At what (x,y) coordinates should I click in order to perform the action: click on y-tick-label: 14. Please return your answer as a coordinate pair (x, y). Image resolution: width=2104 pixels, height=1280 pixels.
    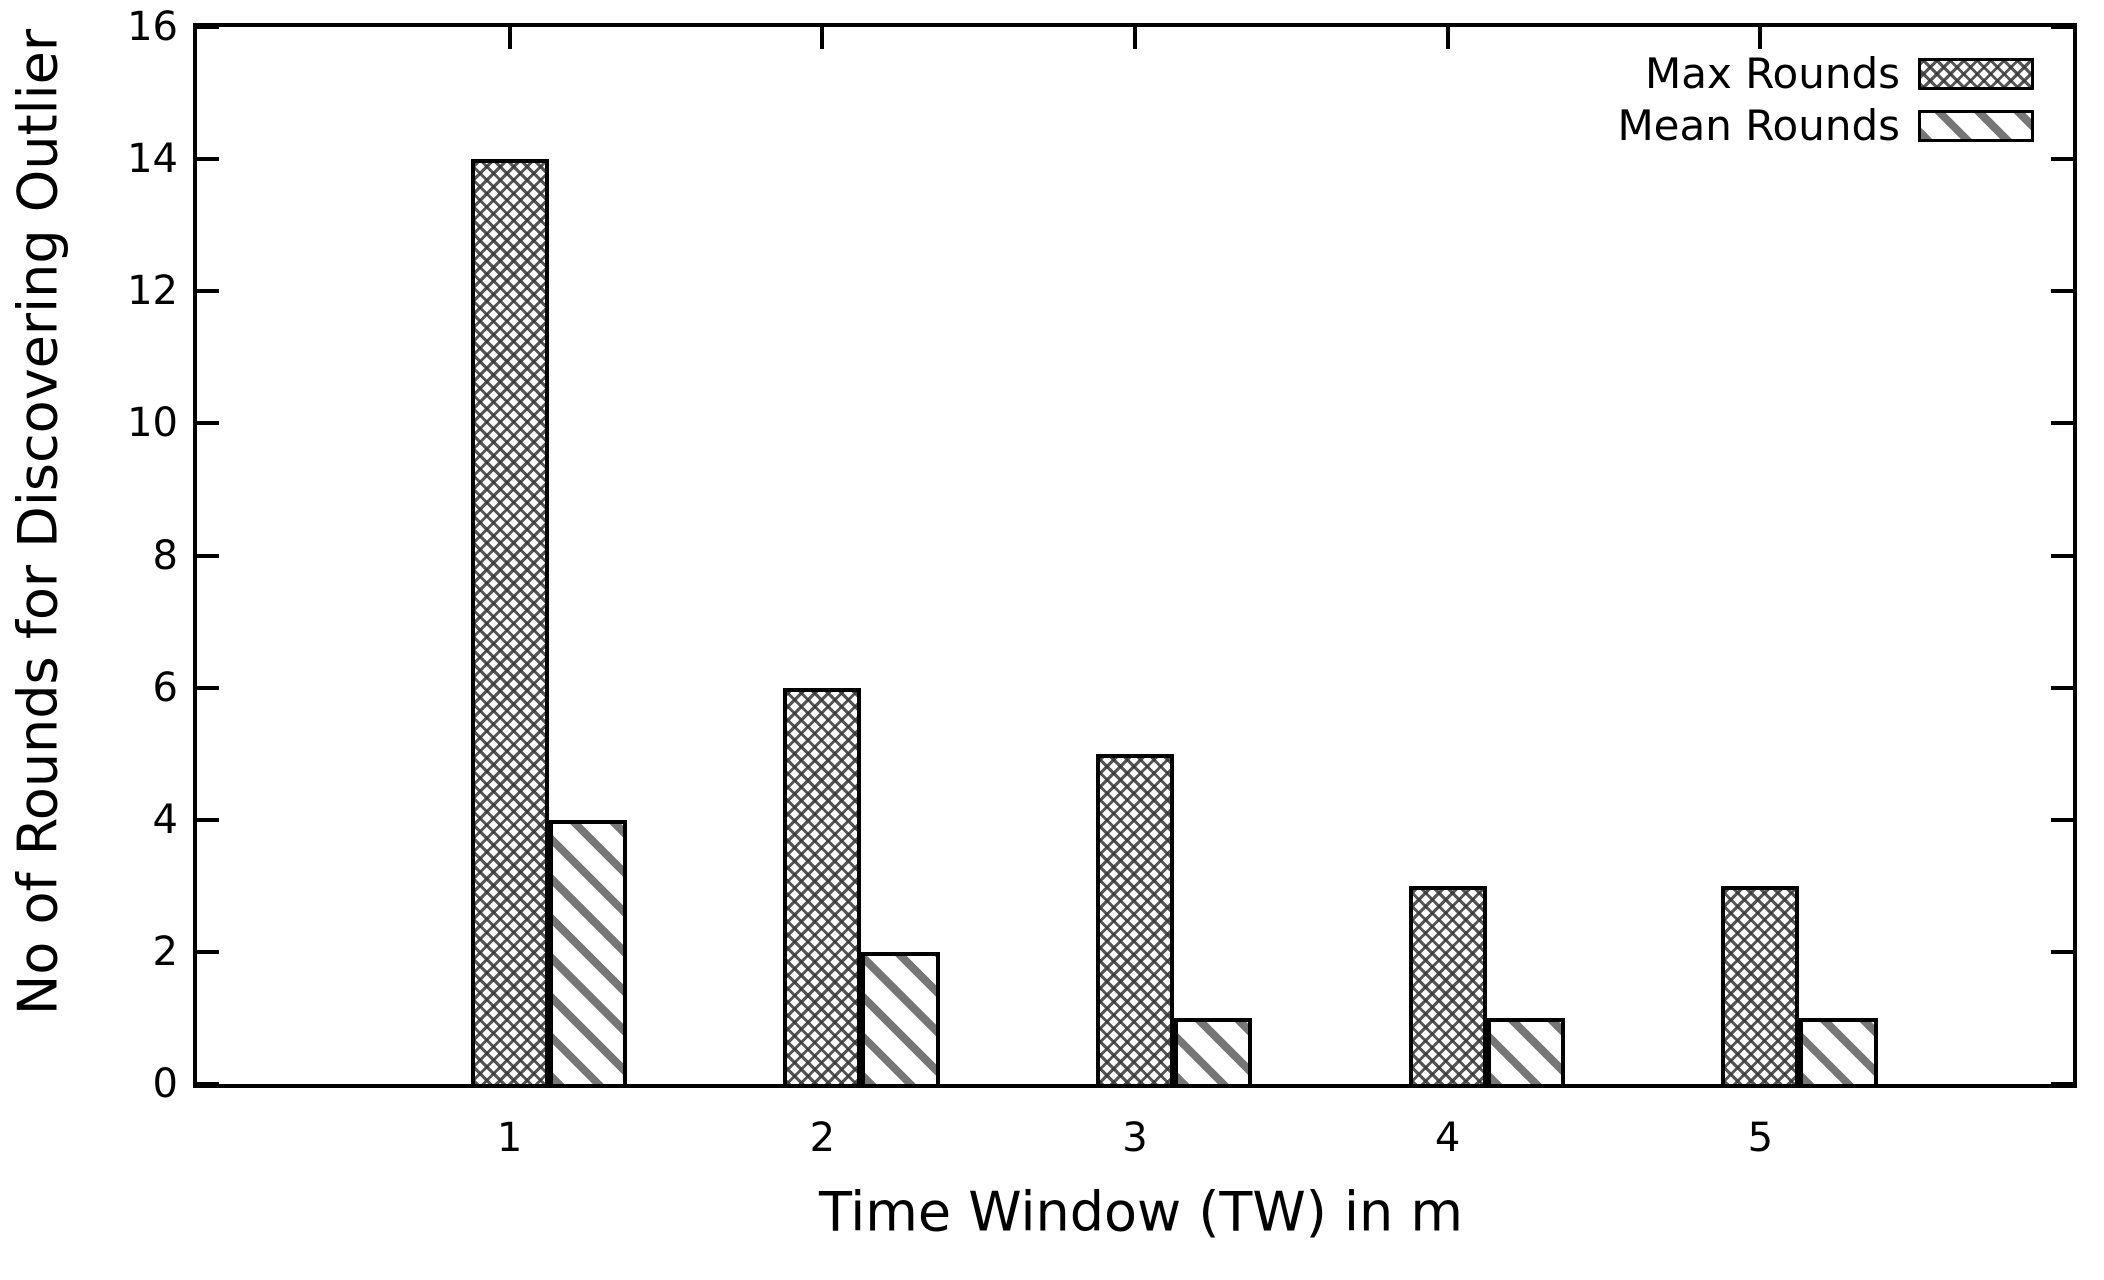
    Looking at the image, I should click on (152, 159).